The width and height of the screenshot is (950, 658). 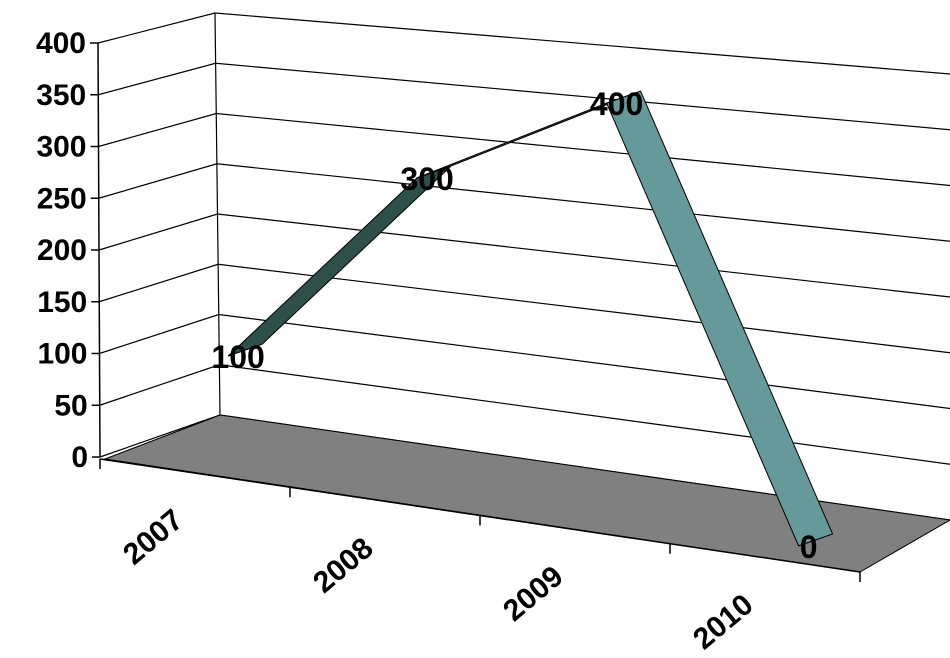 I want to click on data-label: 300, so click(x=426, y=179).